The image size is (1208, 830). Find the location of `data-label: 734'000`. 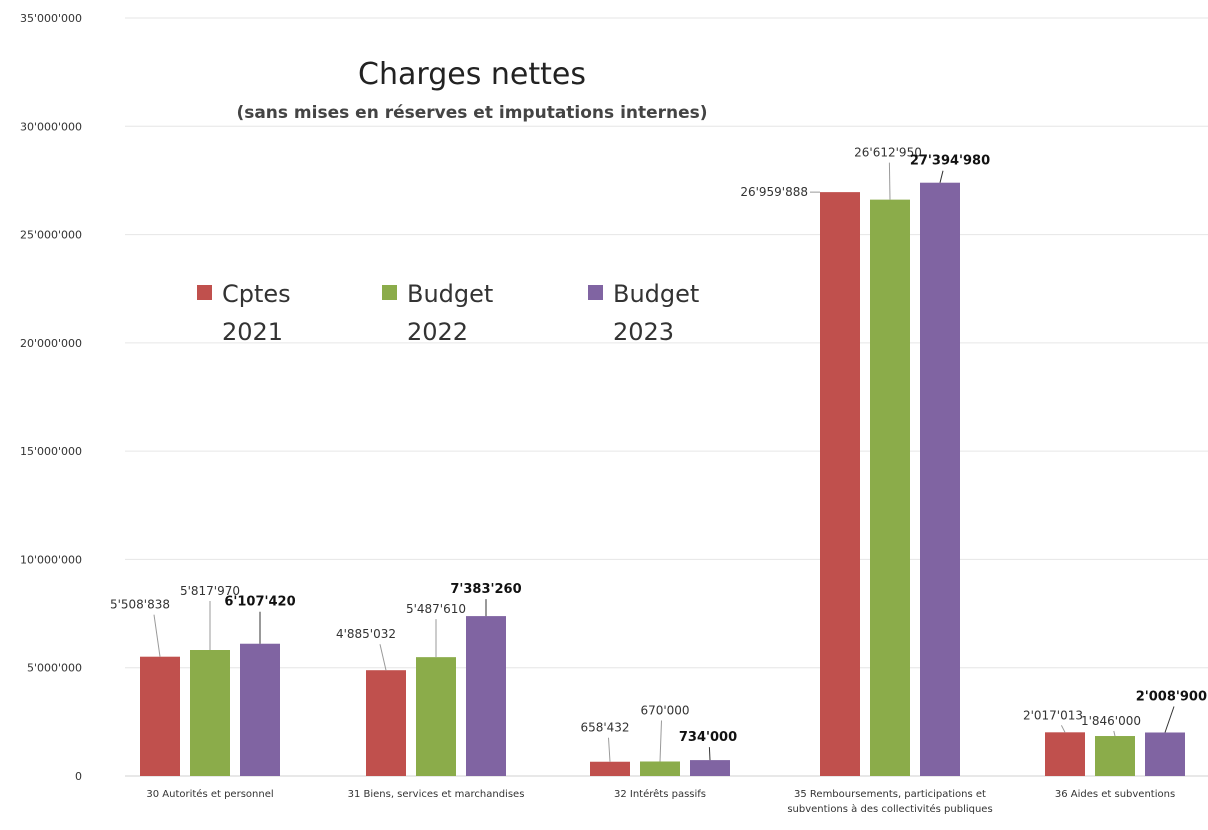

data-label: 734'000 is located at coordinates (708, 737).